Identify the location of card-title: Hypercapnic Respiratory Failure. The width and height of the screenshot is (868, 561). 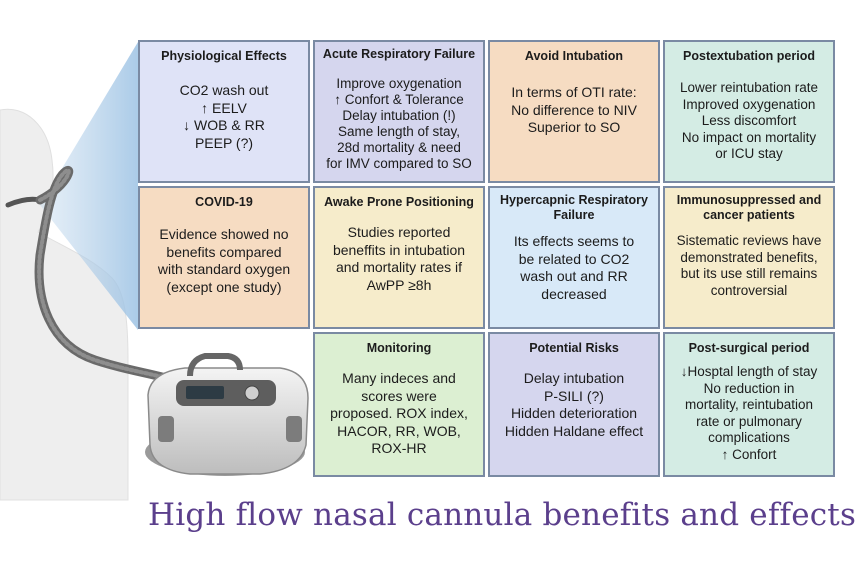
(574, 207).